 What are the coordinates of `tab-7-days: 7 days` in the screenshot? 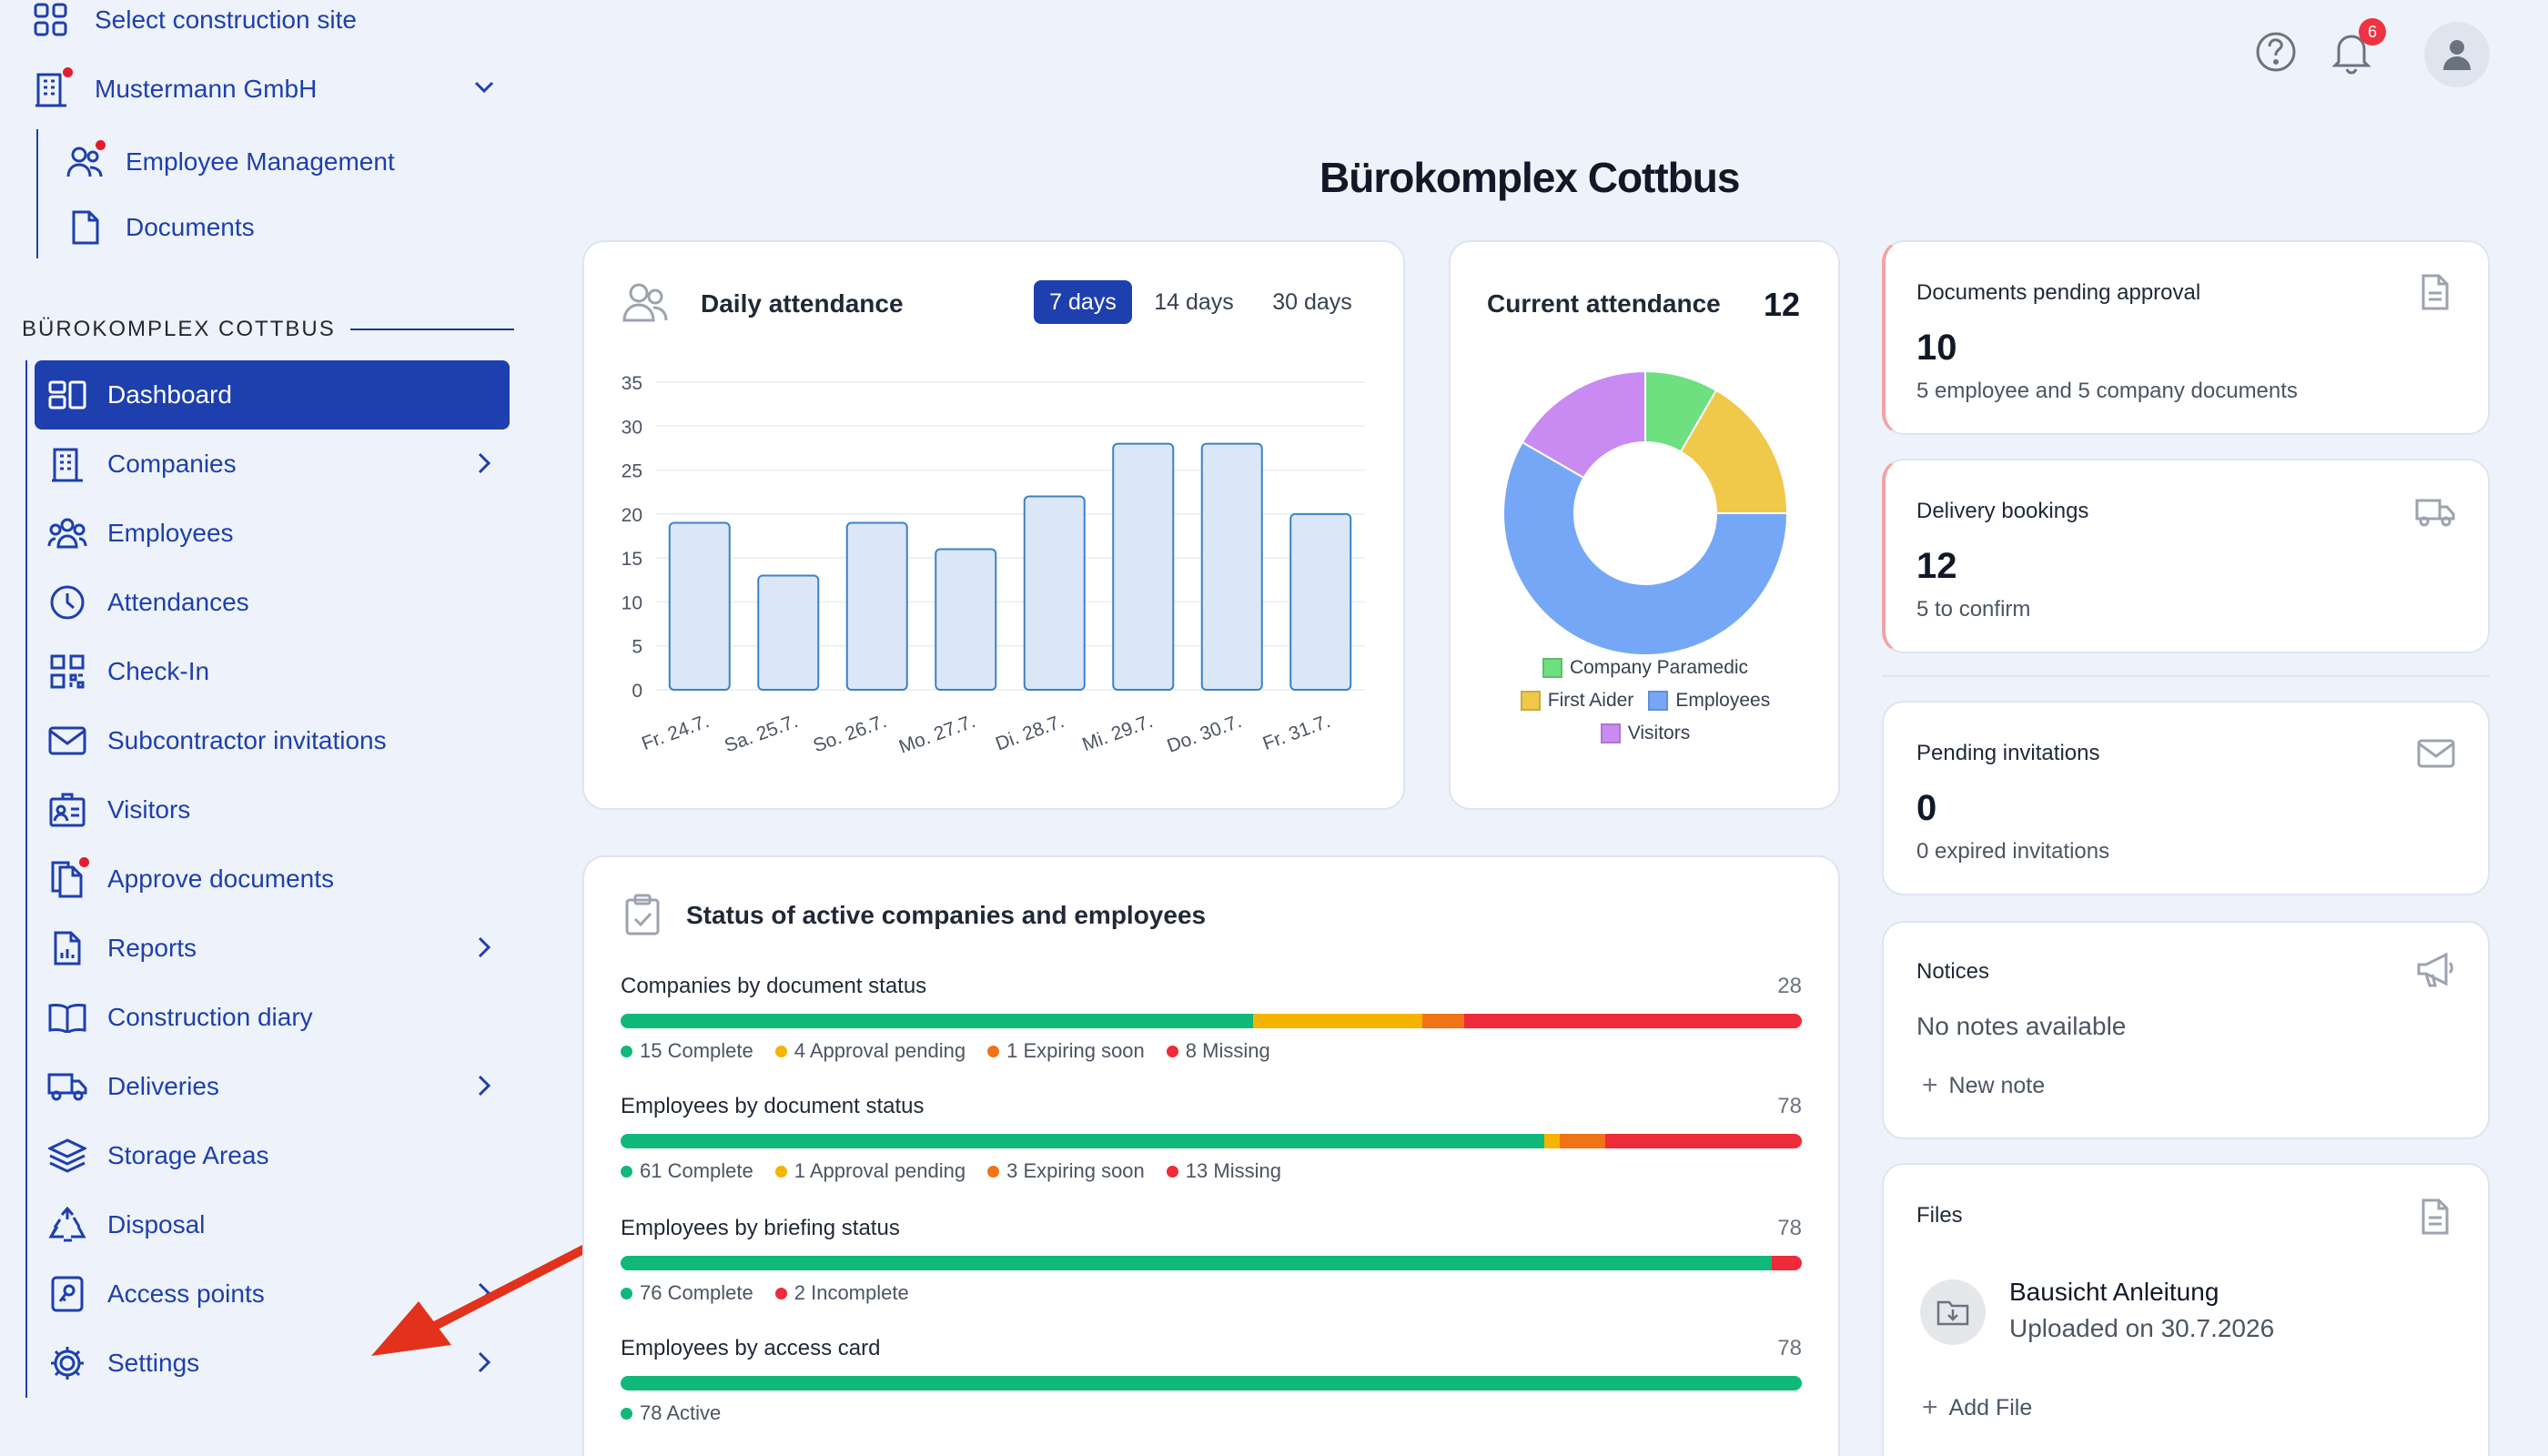 It's located at (1083, 302).